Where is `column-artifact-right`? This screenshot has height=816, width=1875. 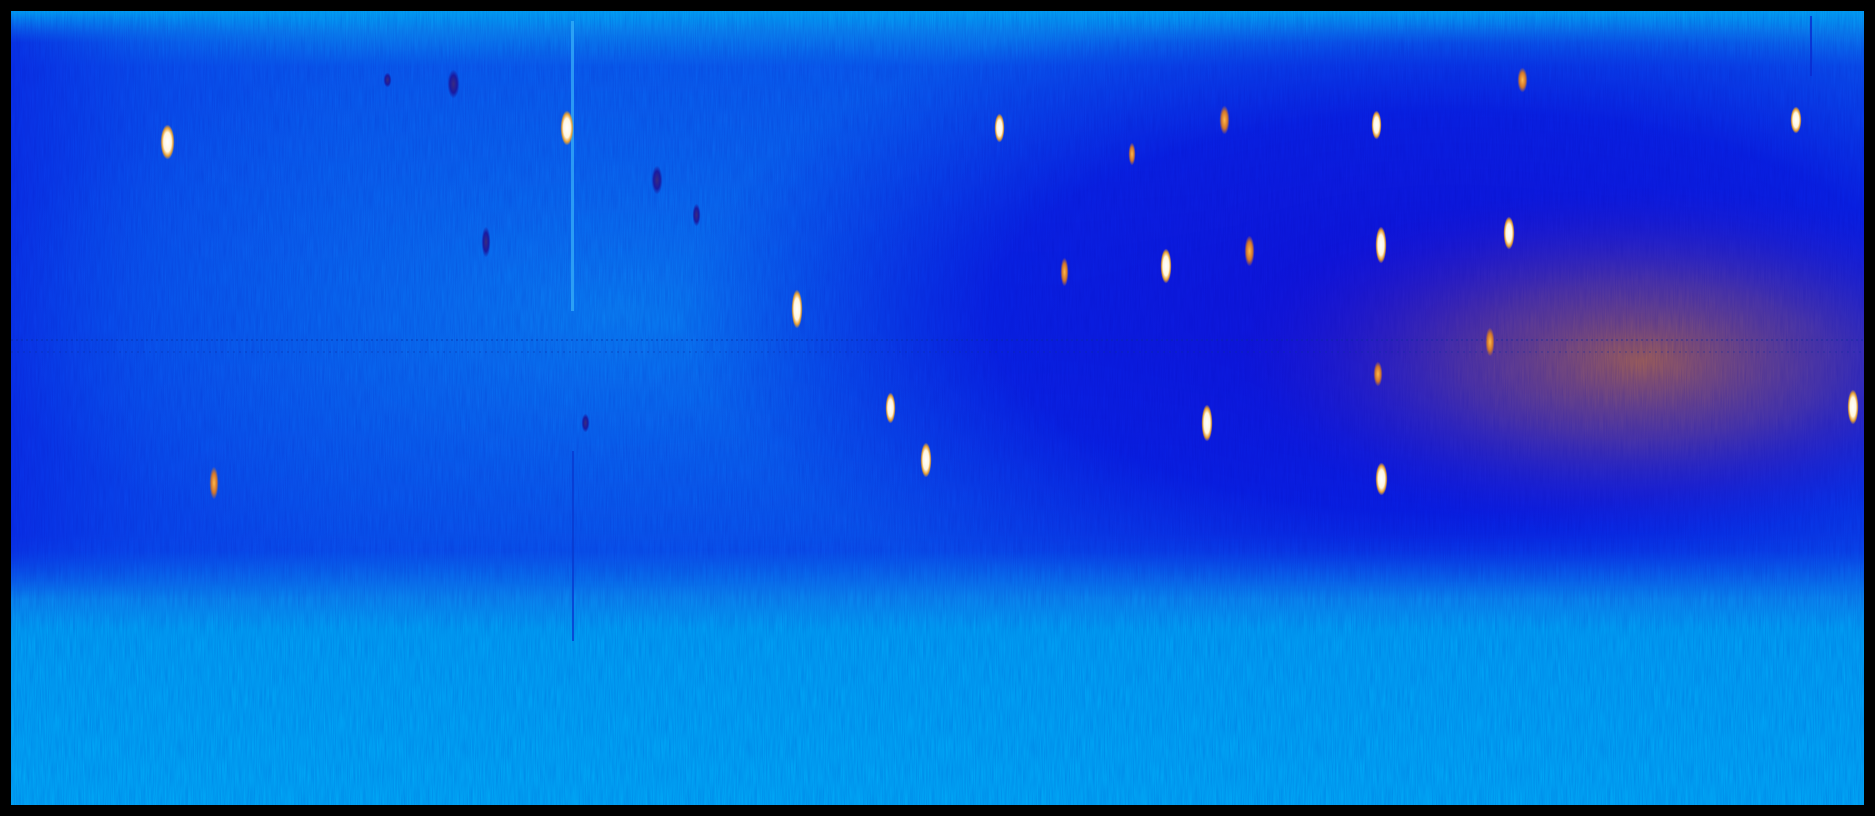
column-artifact-right is located at coordinates (1811, 46).